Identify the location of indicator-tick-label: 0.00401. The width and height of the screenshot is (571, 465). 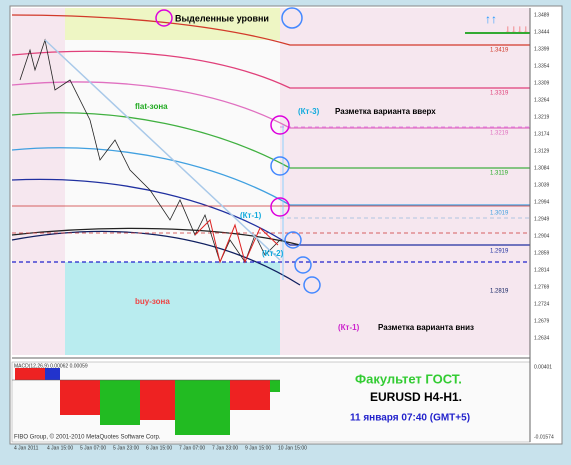
(543, 367).